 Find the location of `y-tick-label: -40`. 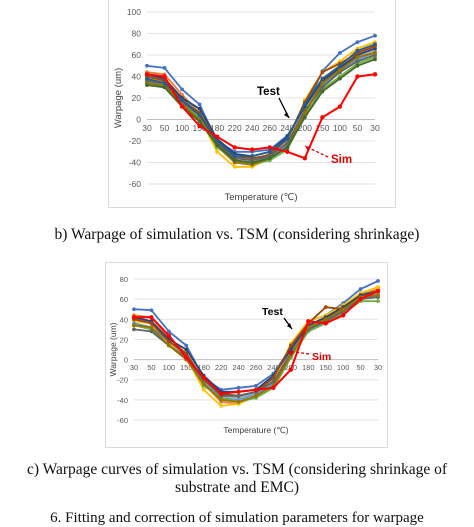

y-tick-label: -40 is located at coordinates (135, 163).